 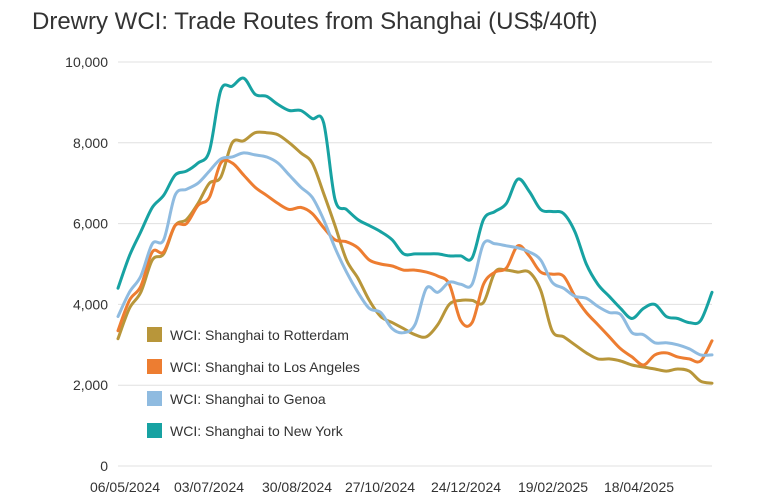 I want to click on x-tick-label: 06/05/2024, so click(x=125, y=487).